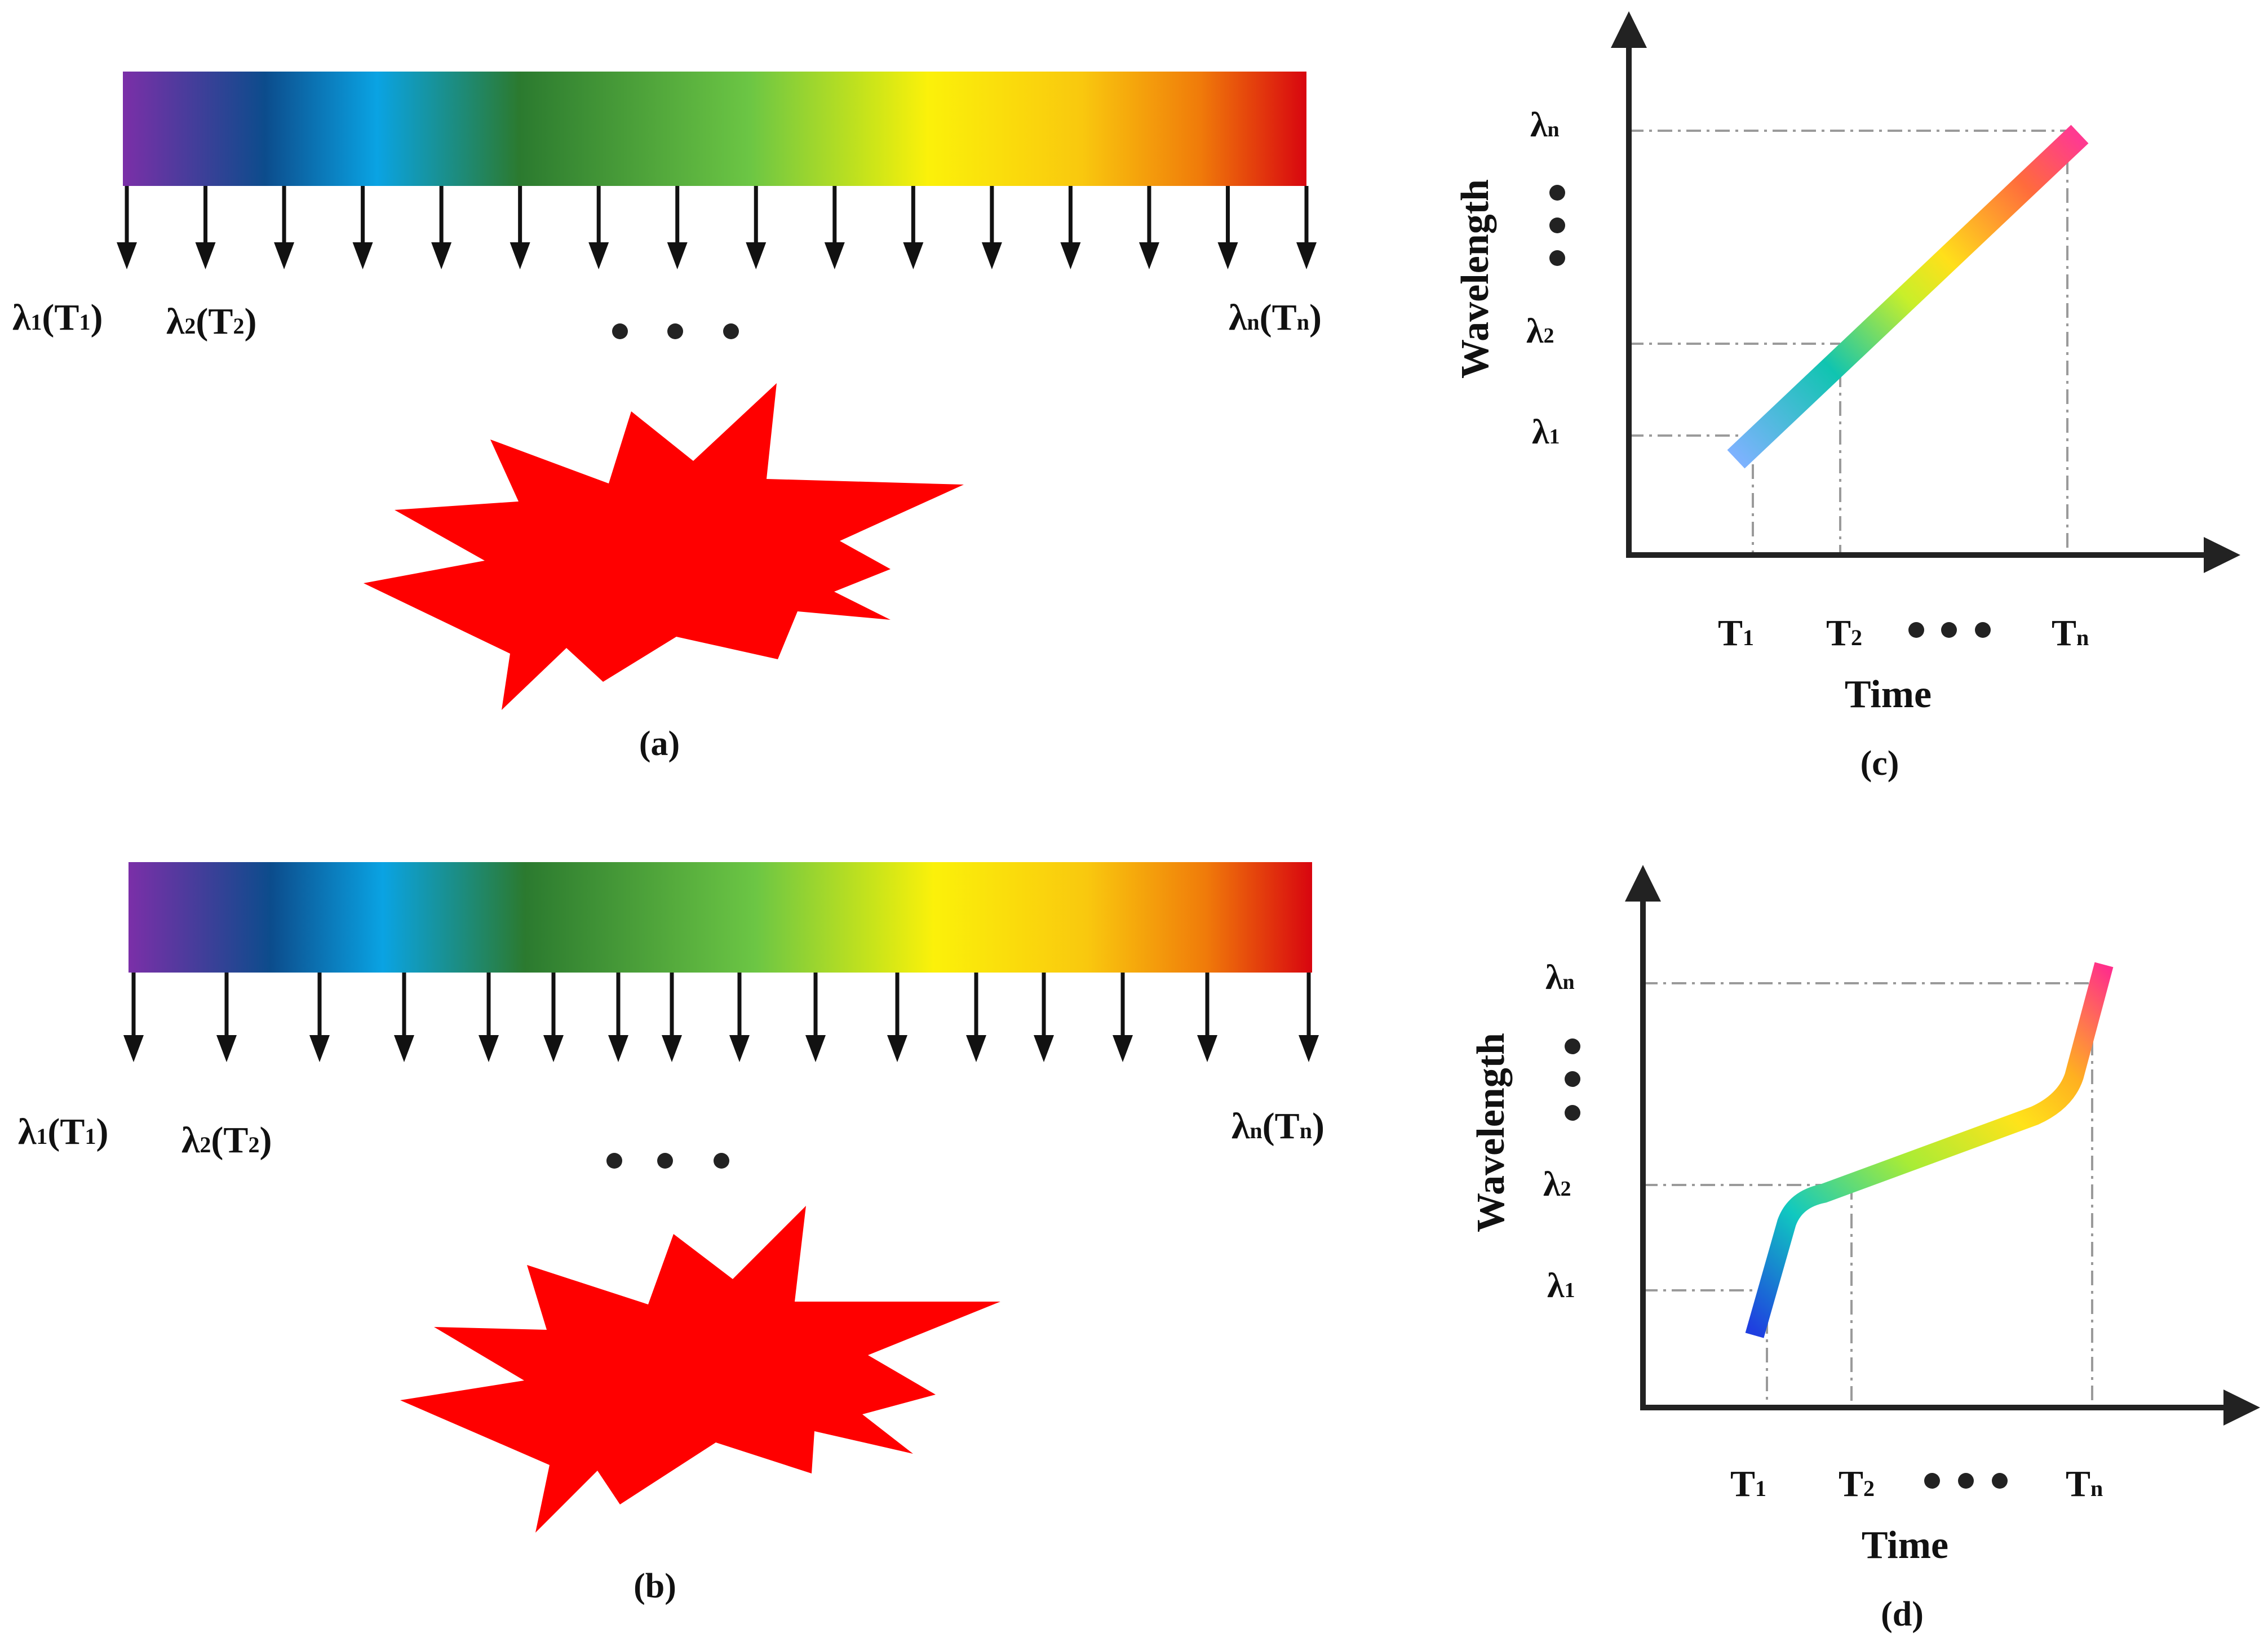 Image resolution: width=2268 pixels, height=1638 pixels. What do you see at coordinates (226, 1140) in the screenshot?
I see `label-b-second: λ2(T2)` at bounding box center [226, 1140].